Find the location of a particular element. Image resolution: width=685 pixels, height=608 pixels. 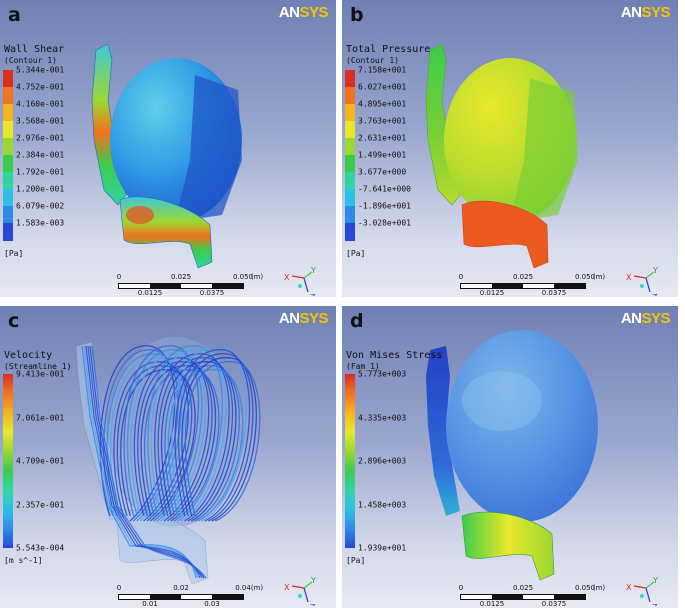

colorbar-tick-label: 6.027e+001 is located at coordinates (382, 87).